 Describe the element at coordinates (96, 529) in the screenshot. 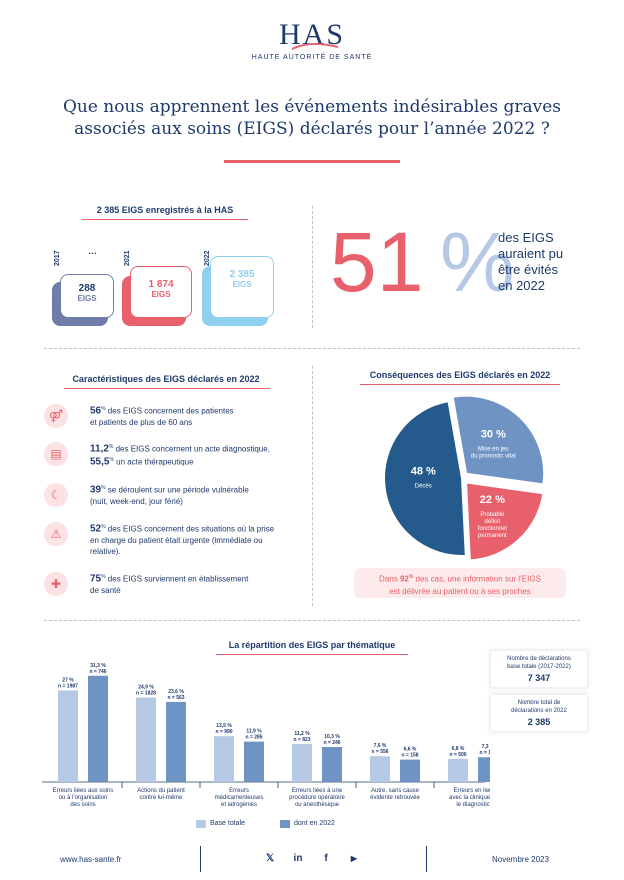

I see `char-value: 52` at that location.